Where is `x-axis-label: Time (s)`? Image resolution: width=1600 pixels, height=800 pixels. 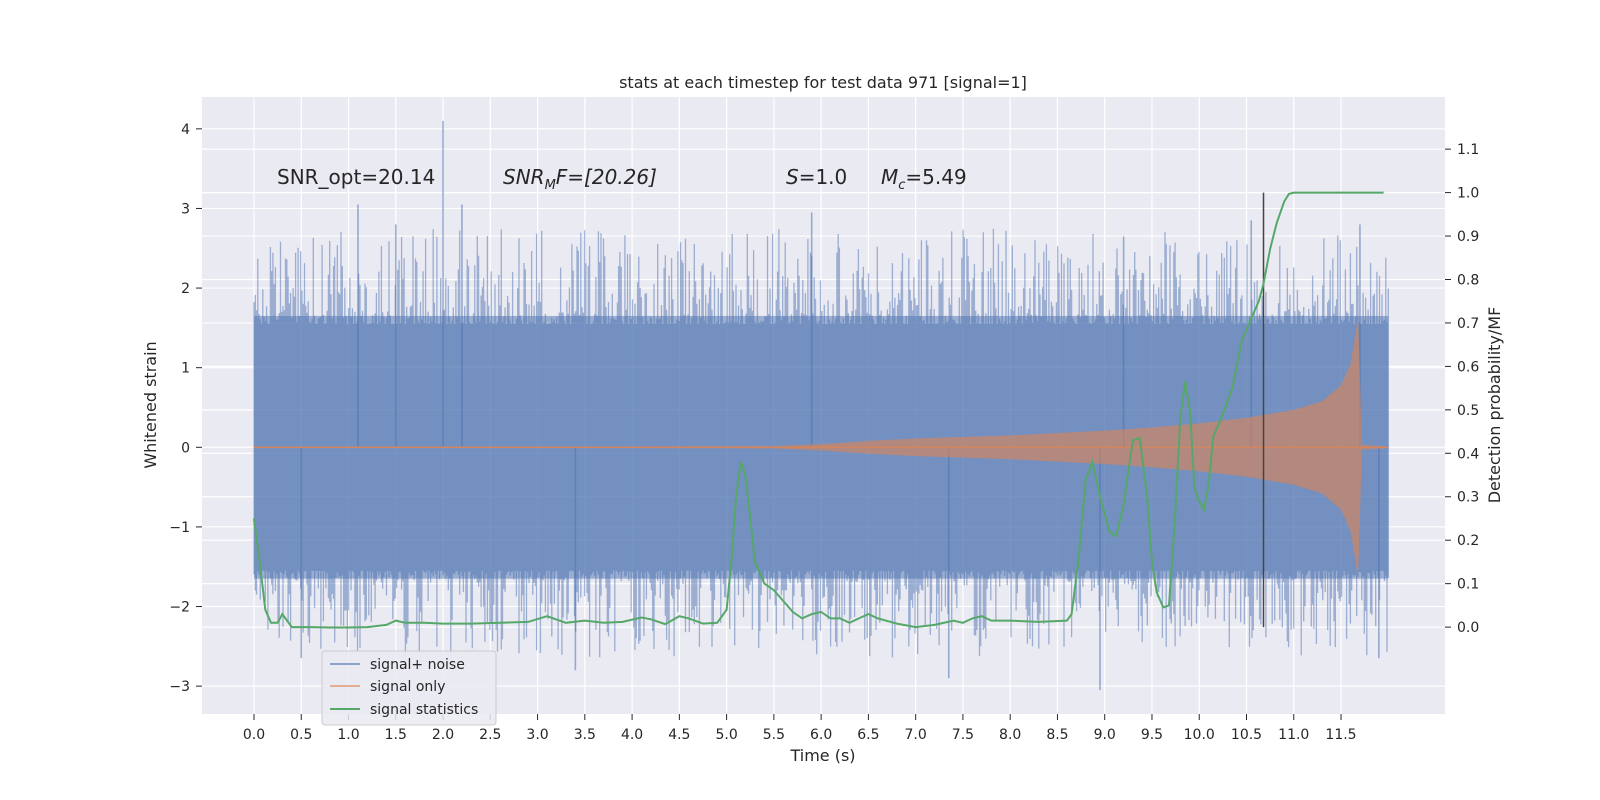
x-axis-label: Time (s) is located at coordinates (822, 755).